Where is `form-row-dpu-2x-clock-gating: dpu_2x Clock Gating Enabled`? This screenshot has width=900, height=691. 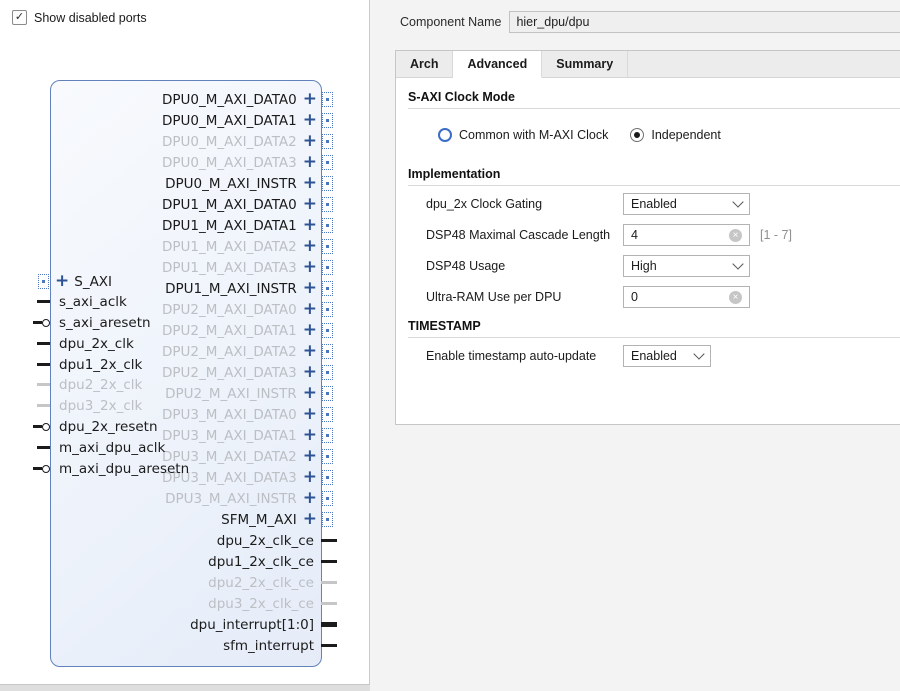 form-row-dpu-2x-clock-gating: dpu_2x Clock Gating Enabled is located at coordinates (663, 204).